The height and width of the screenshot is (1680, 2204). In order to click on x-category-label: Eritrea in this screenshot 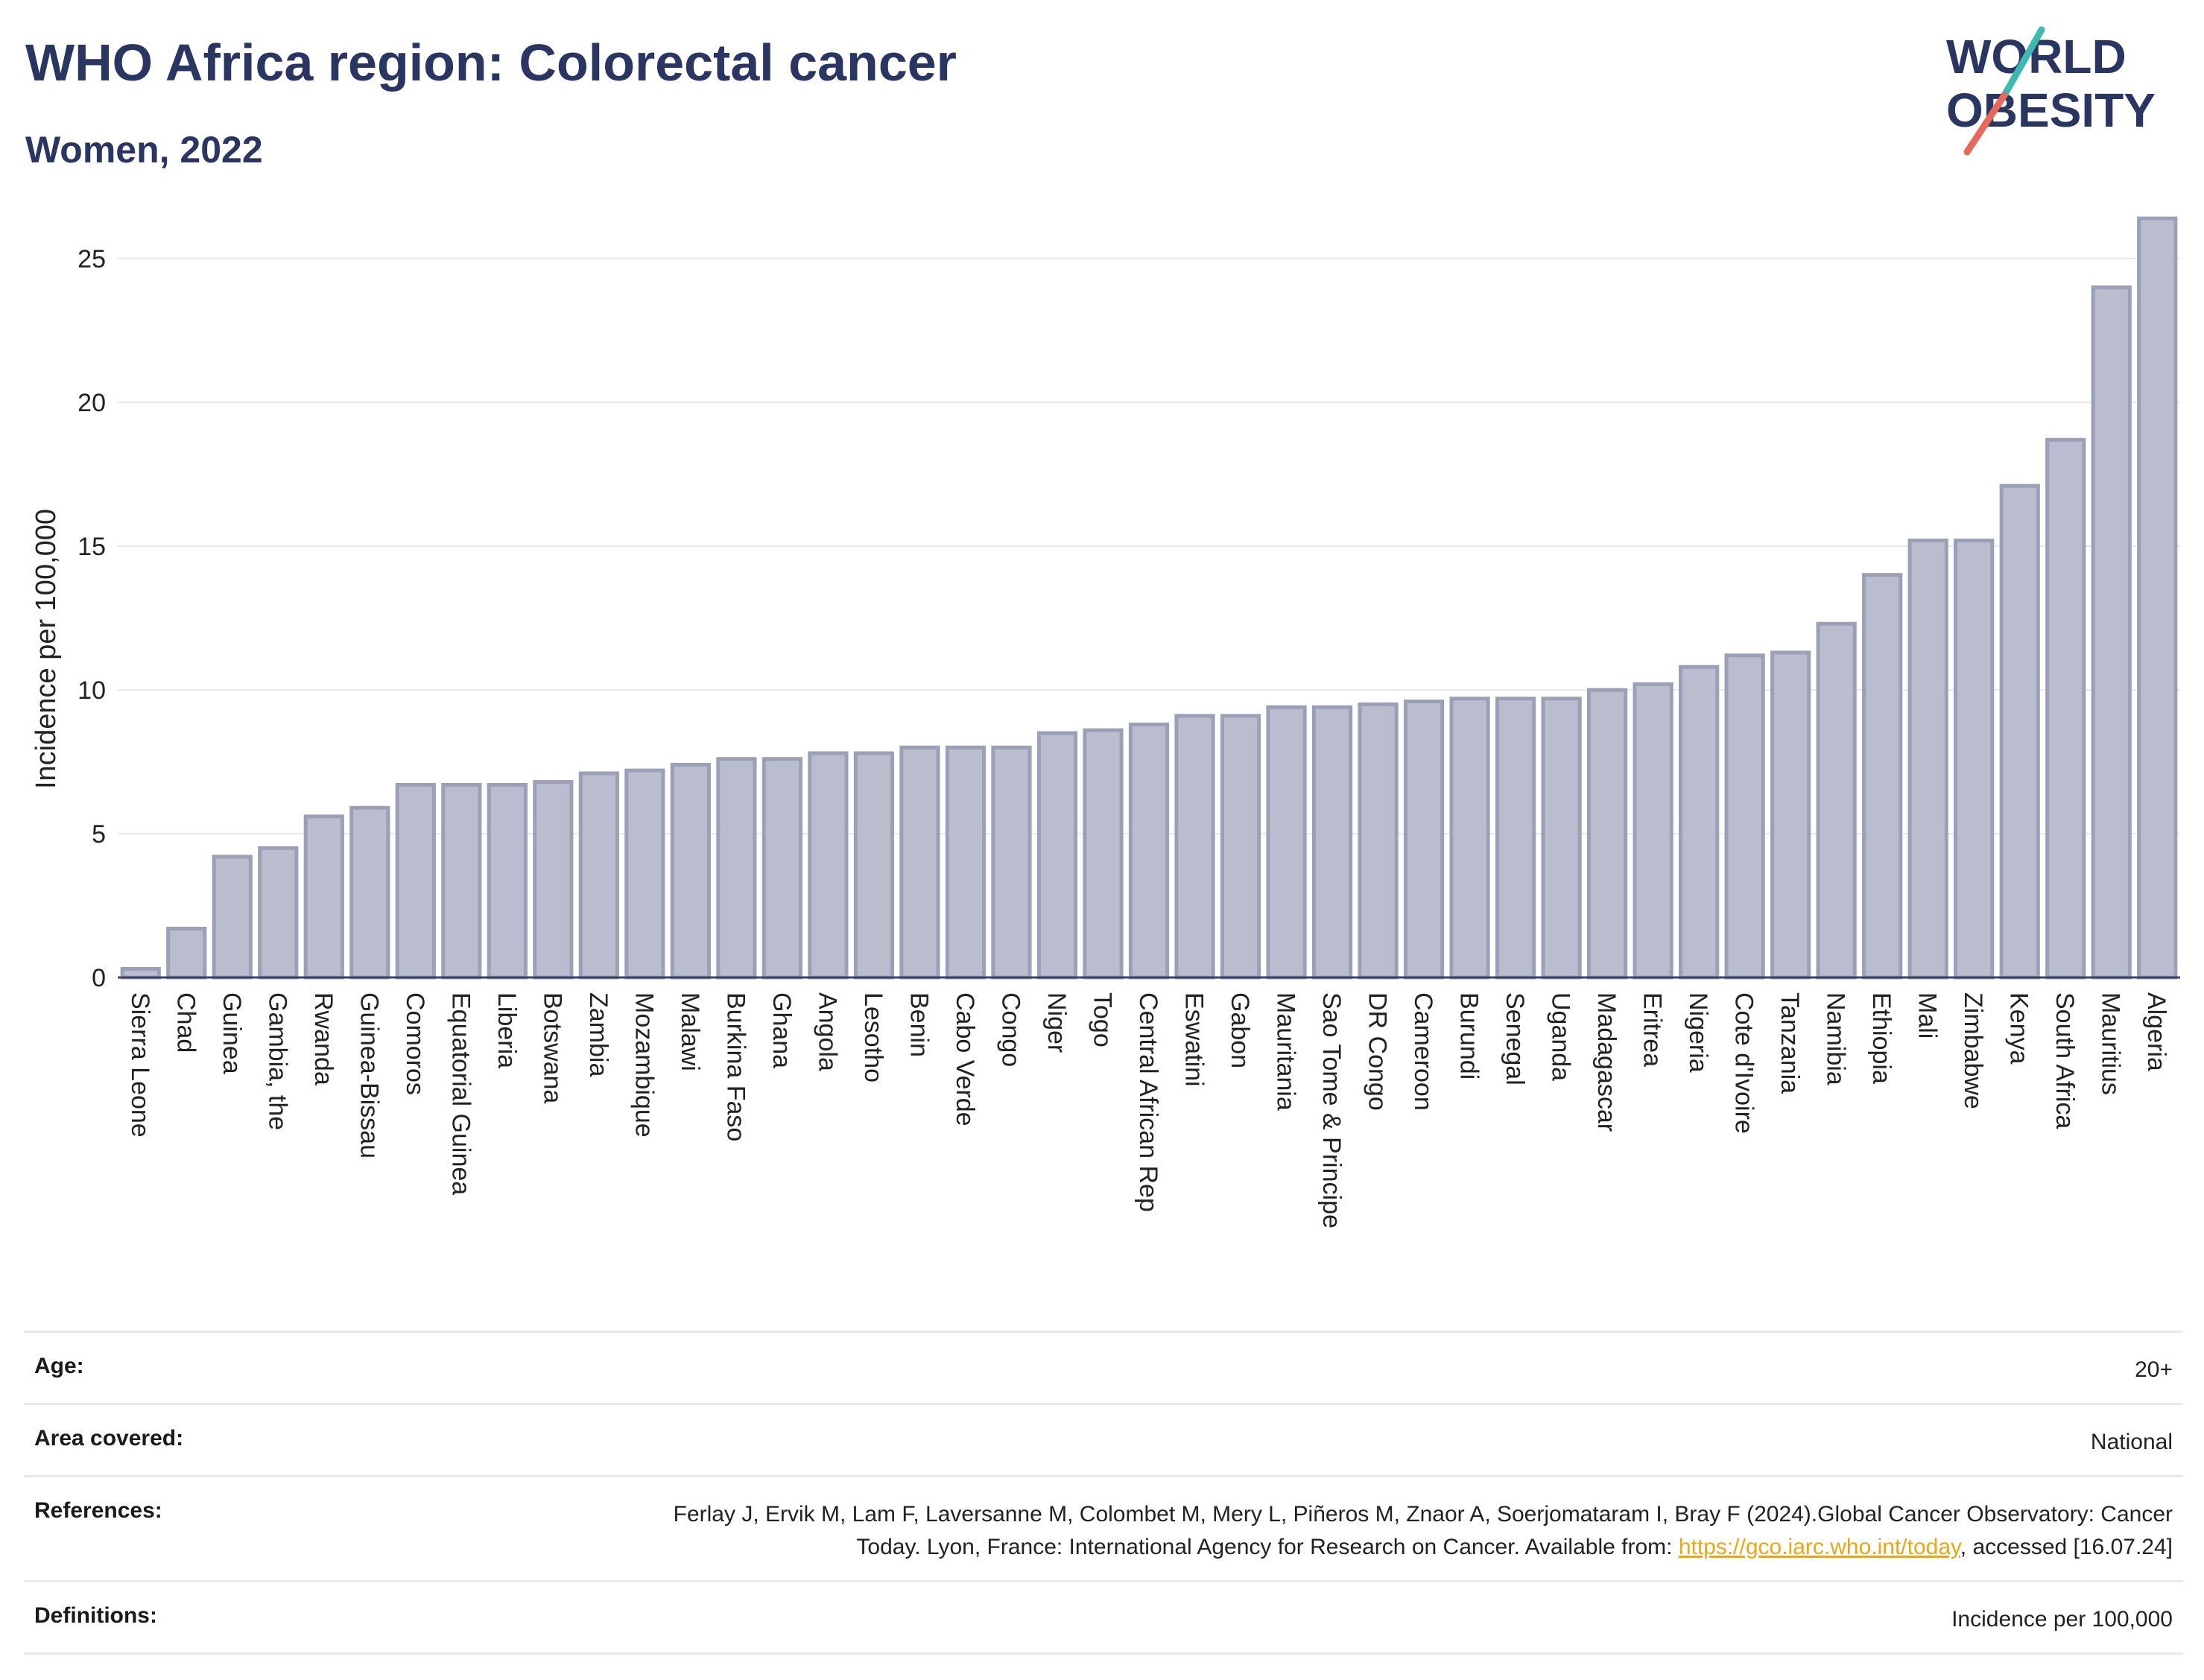, I will do `click(1652, 1029)`.